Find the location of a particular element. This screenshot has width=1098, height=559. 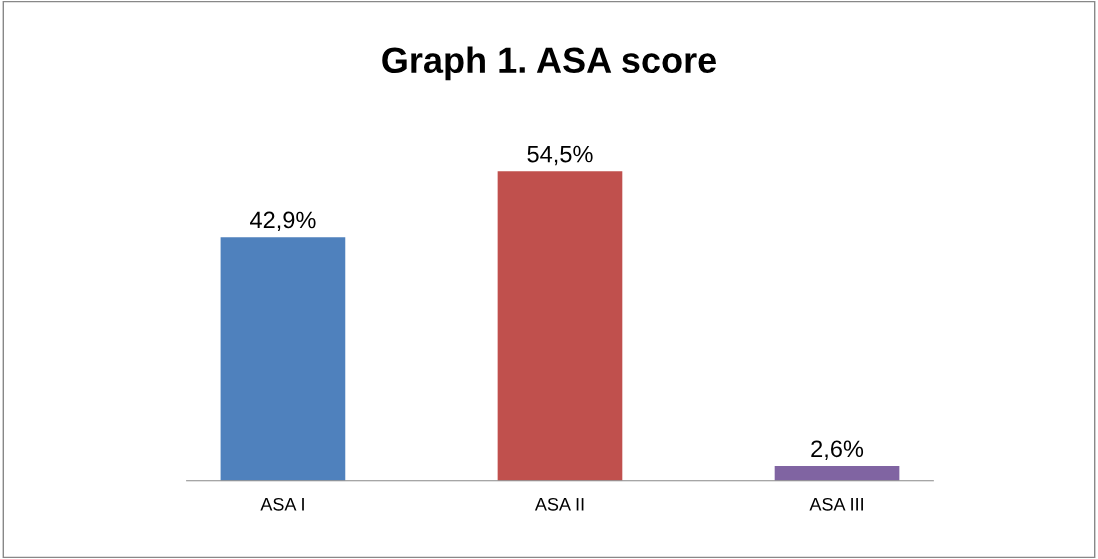

chart-title: Graph 1. ASA score is located at coordinates (549, 63).